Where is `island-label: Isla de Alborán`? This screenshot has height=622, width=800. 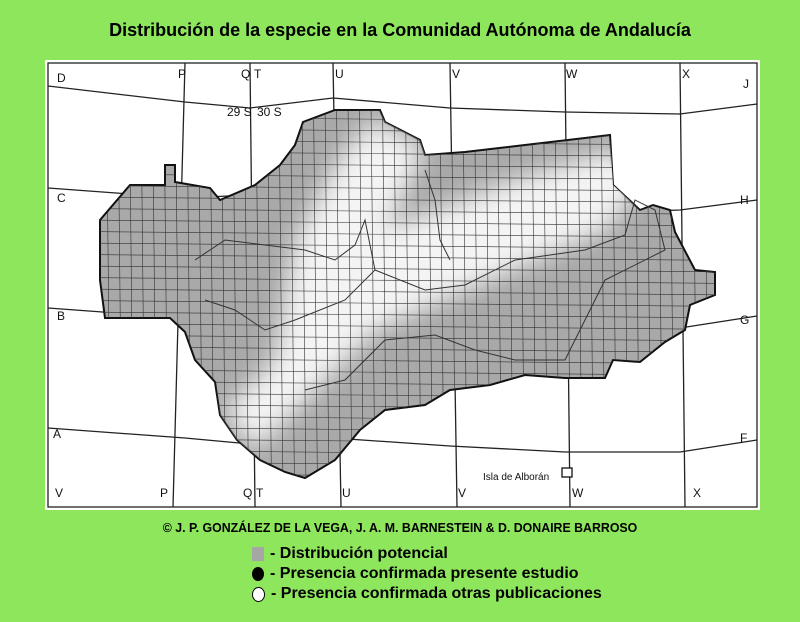 island-label: Isla de Alborán is located at coordinates (516, 477).